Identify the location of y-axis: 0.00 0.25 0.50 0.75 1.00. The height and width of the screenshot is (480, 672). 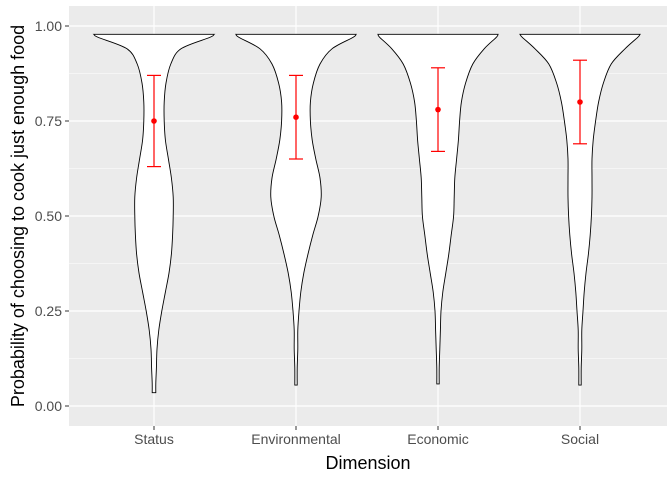
(52, 216).